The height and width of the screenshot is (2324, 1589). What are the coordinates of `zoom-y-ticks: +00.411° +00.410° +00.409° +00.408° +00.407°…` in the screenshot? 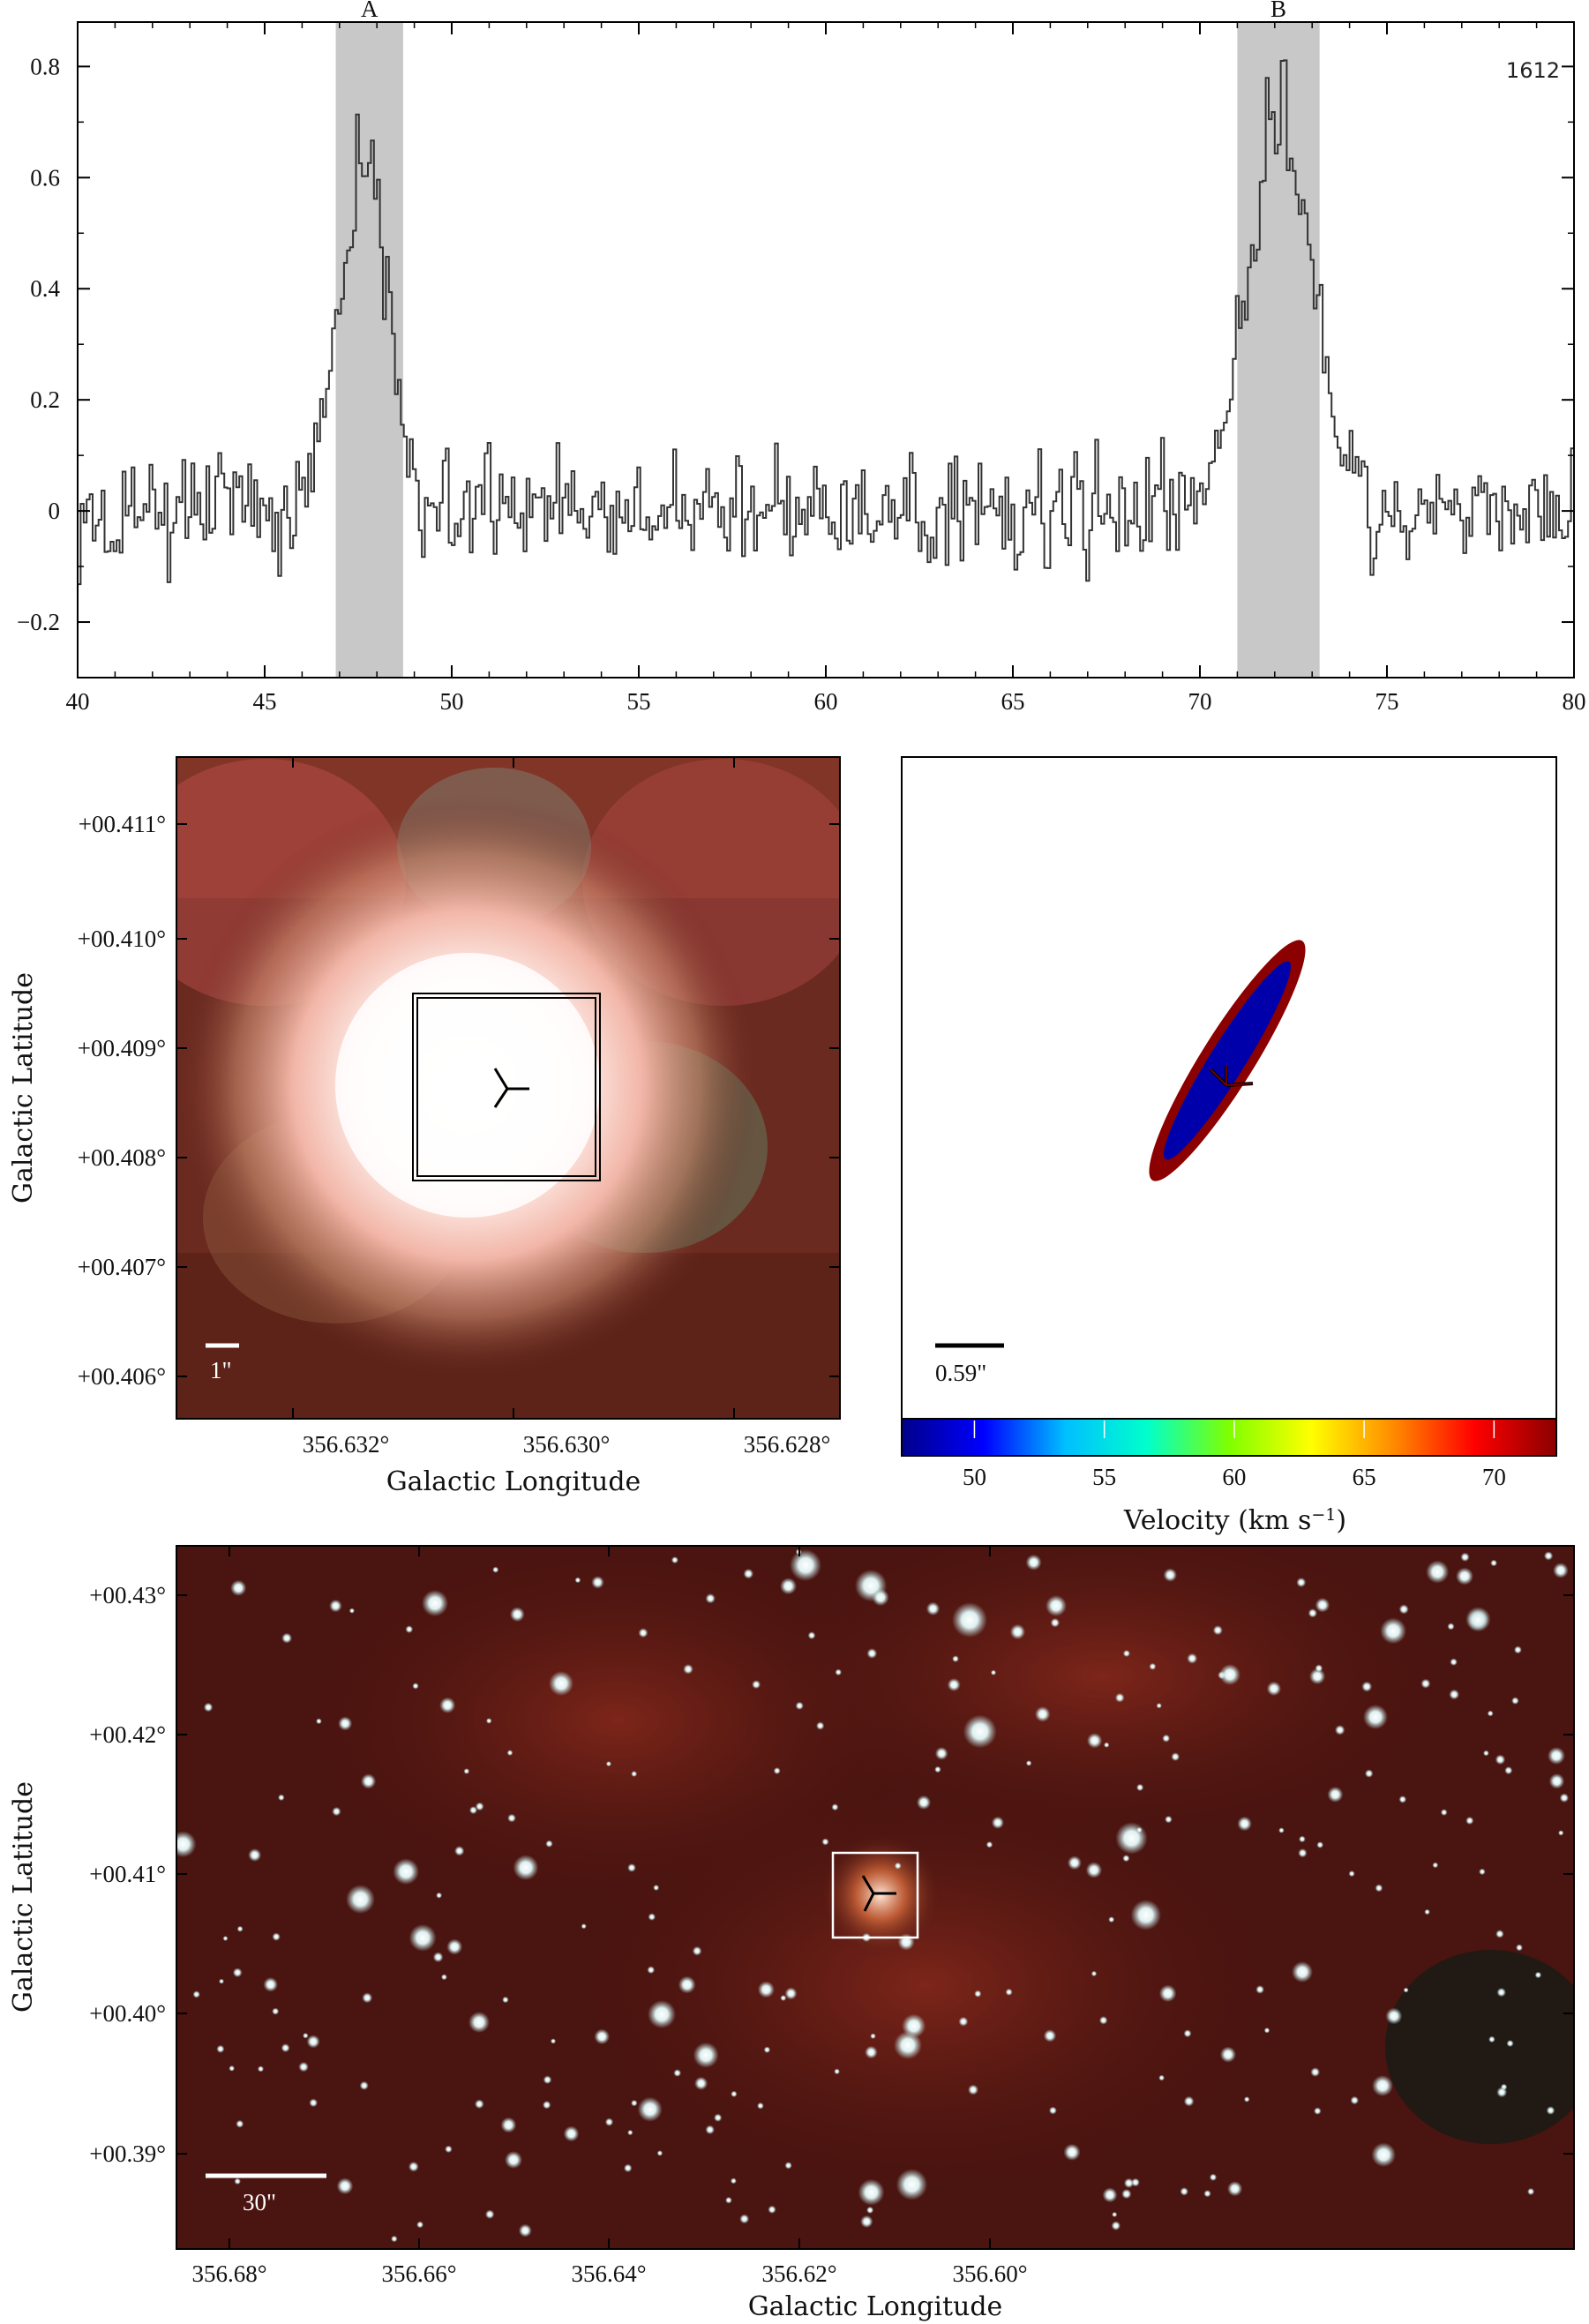 It's located at (459, 1100).